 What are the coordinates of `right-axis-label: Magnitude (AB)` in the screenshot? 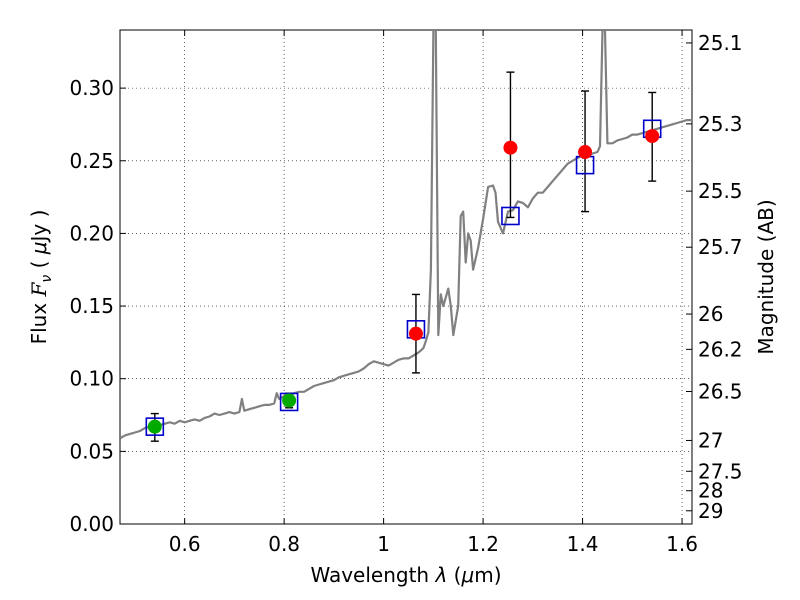 It's located at (766, 276).